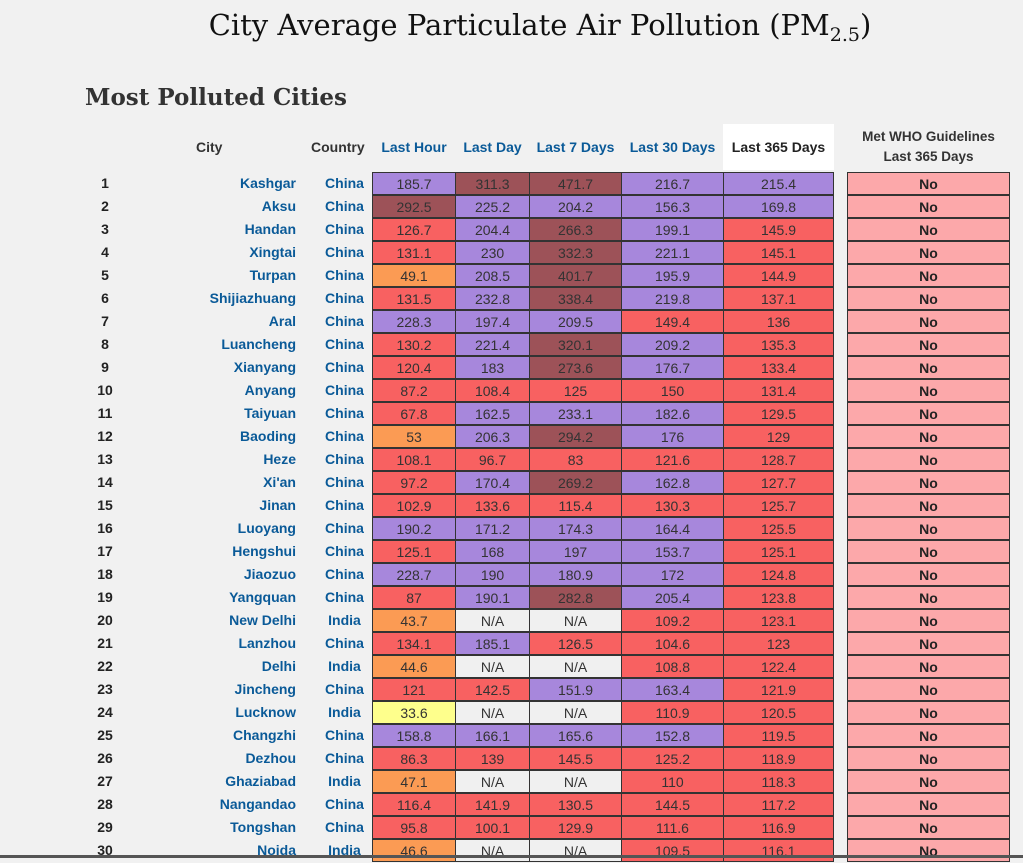 This screenshot has width=1023, height=863. Describe the element at coordinates (279, 482) in the screenshot. I see `city-link: Xi'an` at that location.